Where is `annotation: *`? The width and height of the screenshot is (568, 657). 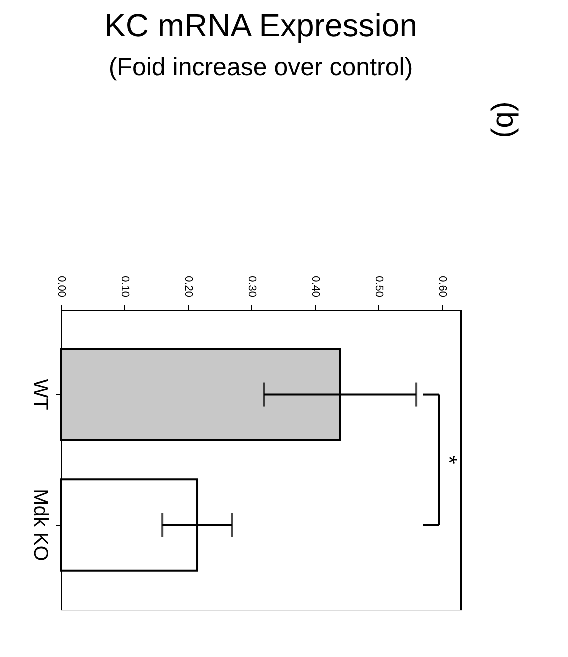
annotation: * is located at coordinates (449, 460).